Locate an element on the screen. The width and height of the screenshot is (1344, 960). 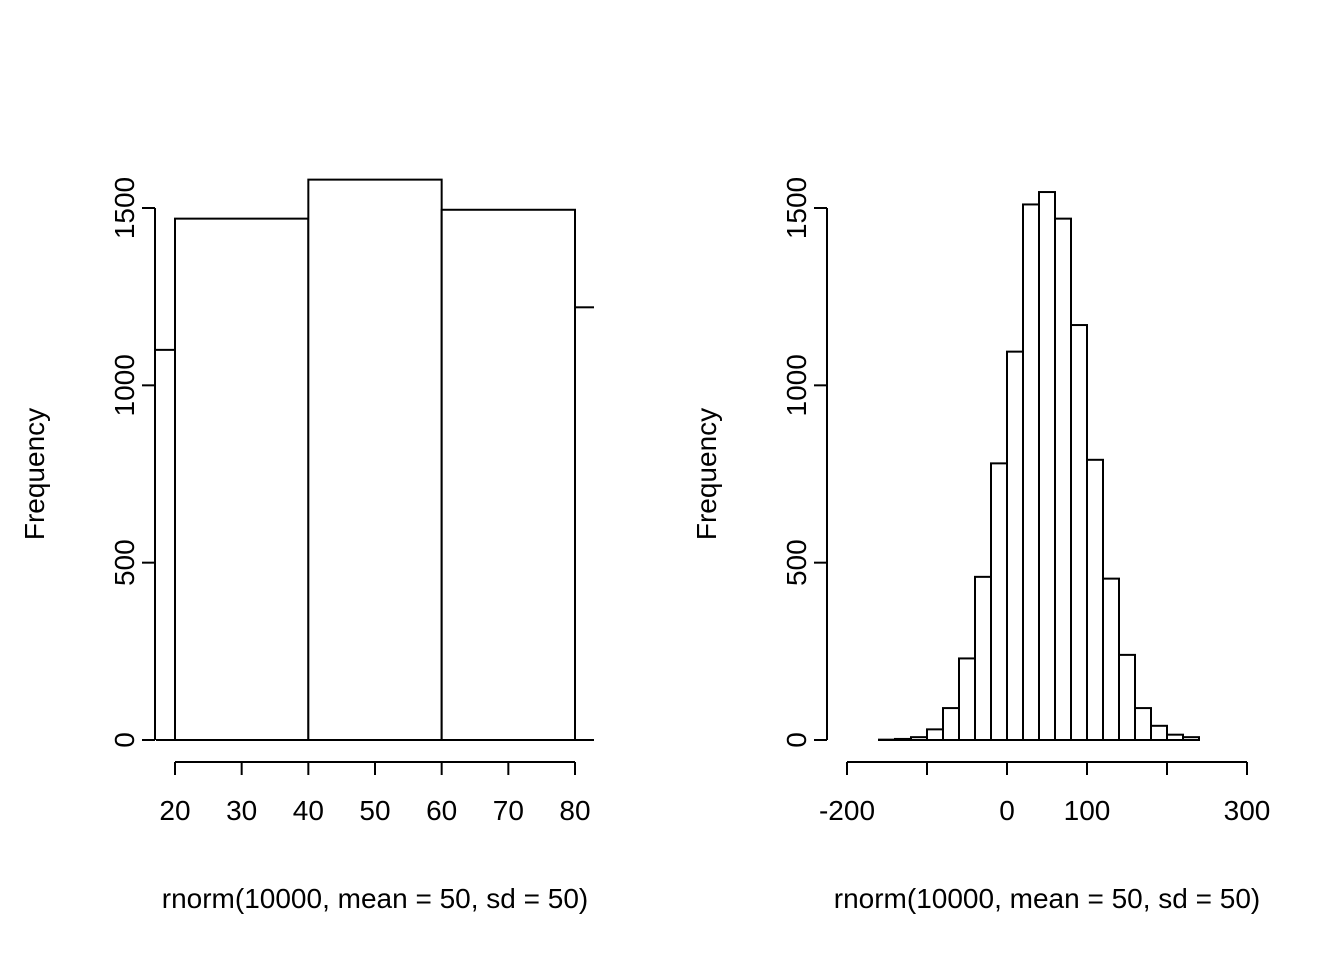
x-tick-label: 80 is located at coordinates (574, 810).